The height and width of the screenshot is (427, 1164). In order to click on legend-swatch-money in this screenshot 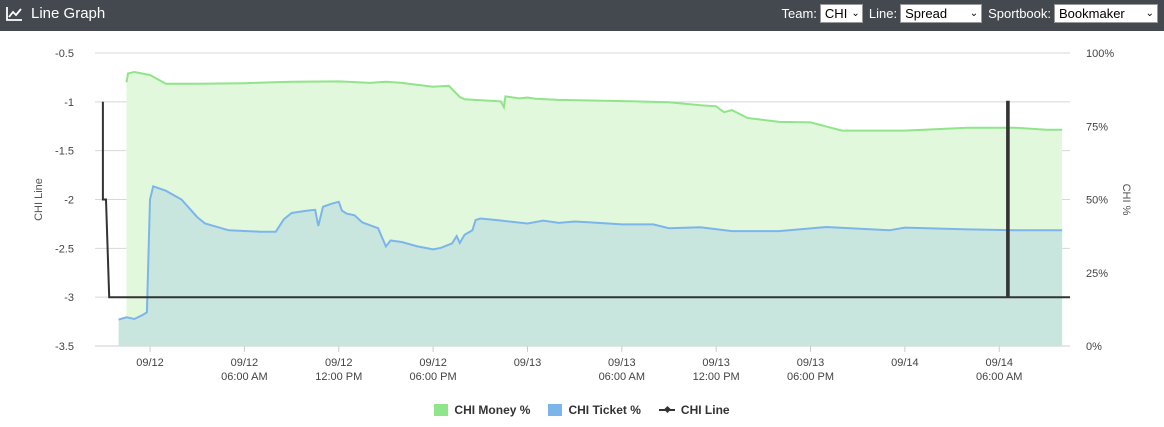, I will do `click(441, 410)`.